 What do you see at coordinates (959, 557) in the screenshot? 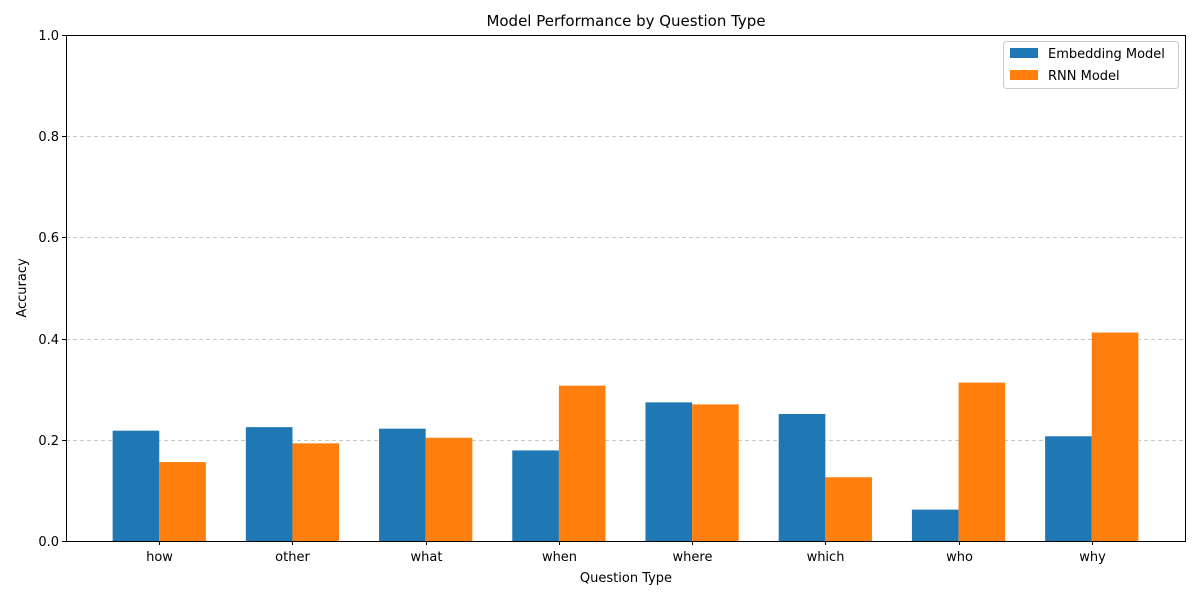
I see `x-tick-label: who` at bounding box center [959, 557].